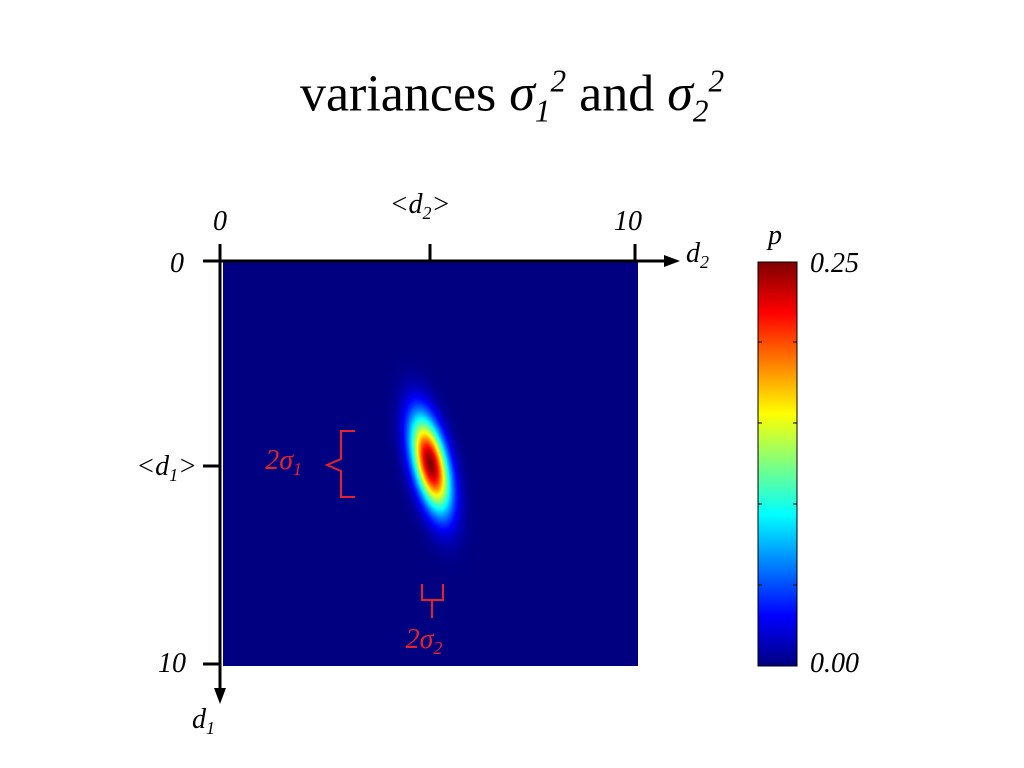 The image size is (1024, 768). What do you see at coordinates (172, 663) in the screenshot?
I see `y-tick-label-10: 10` at bounding box center [172, 663].